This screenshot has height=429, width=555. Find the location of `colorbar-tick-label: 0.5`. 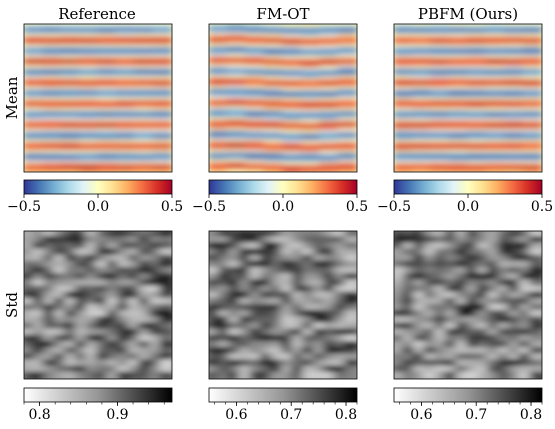

colorbar-tick-label: 0.5 is located at coordinates (542, 207).